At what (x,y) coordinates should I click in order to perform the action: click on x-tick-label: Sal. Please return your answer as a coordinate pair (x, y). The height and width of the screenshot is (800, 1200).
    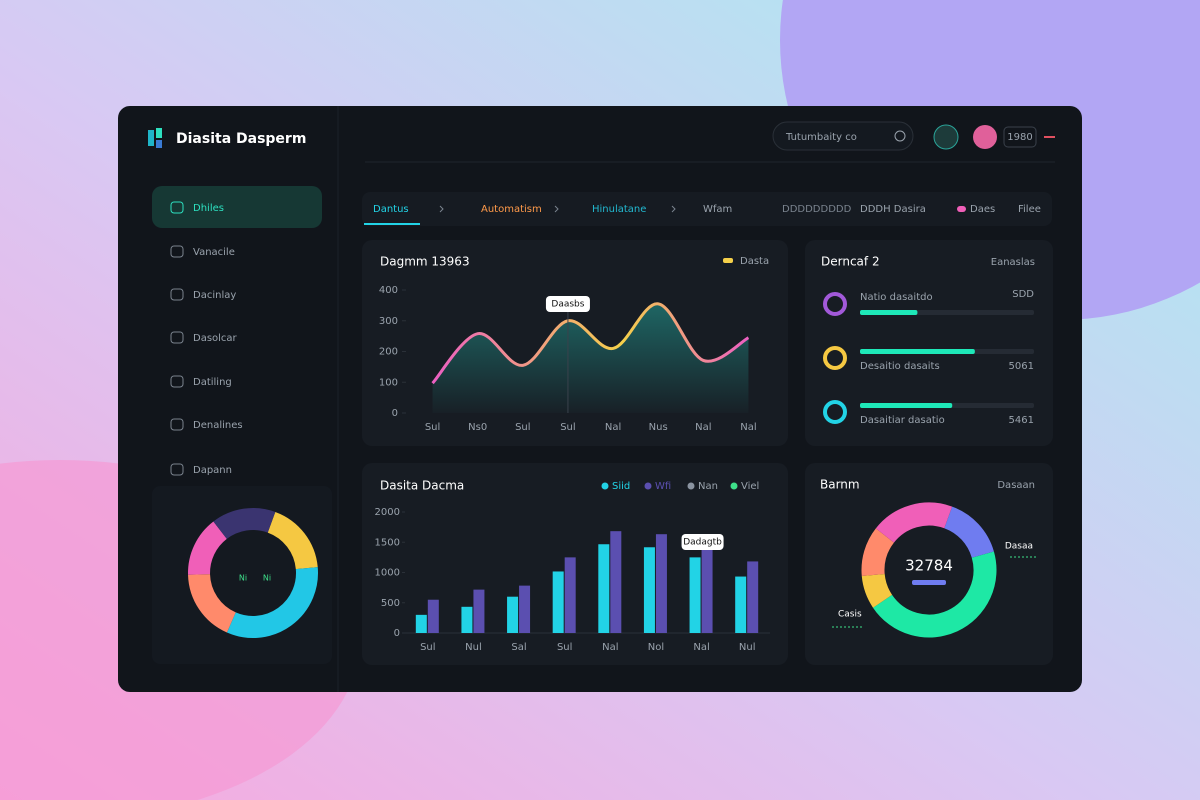
    Looking at the image, I should click on (518, 647).